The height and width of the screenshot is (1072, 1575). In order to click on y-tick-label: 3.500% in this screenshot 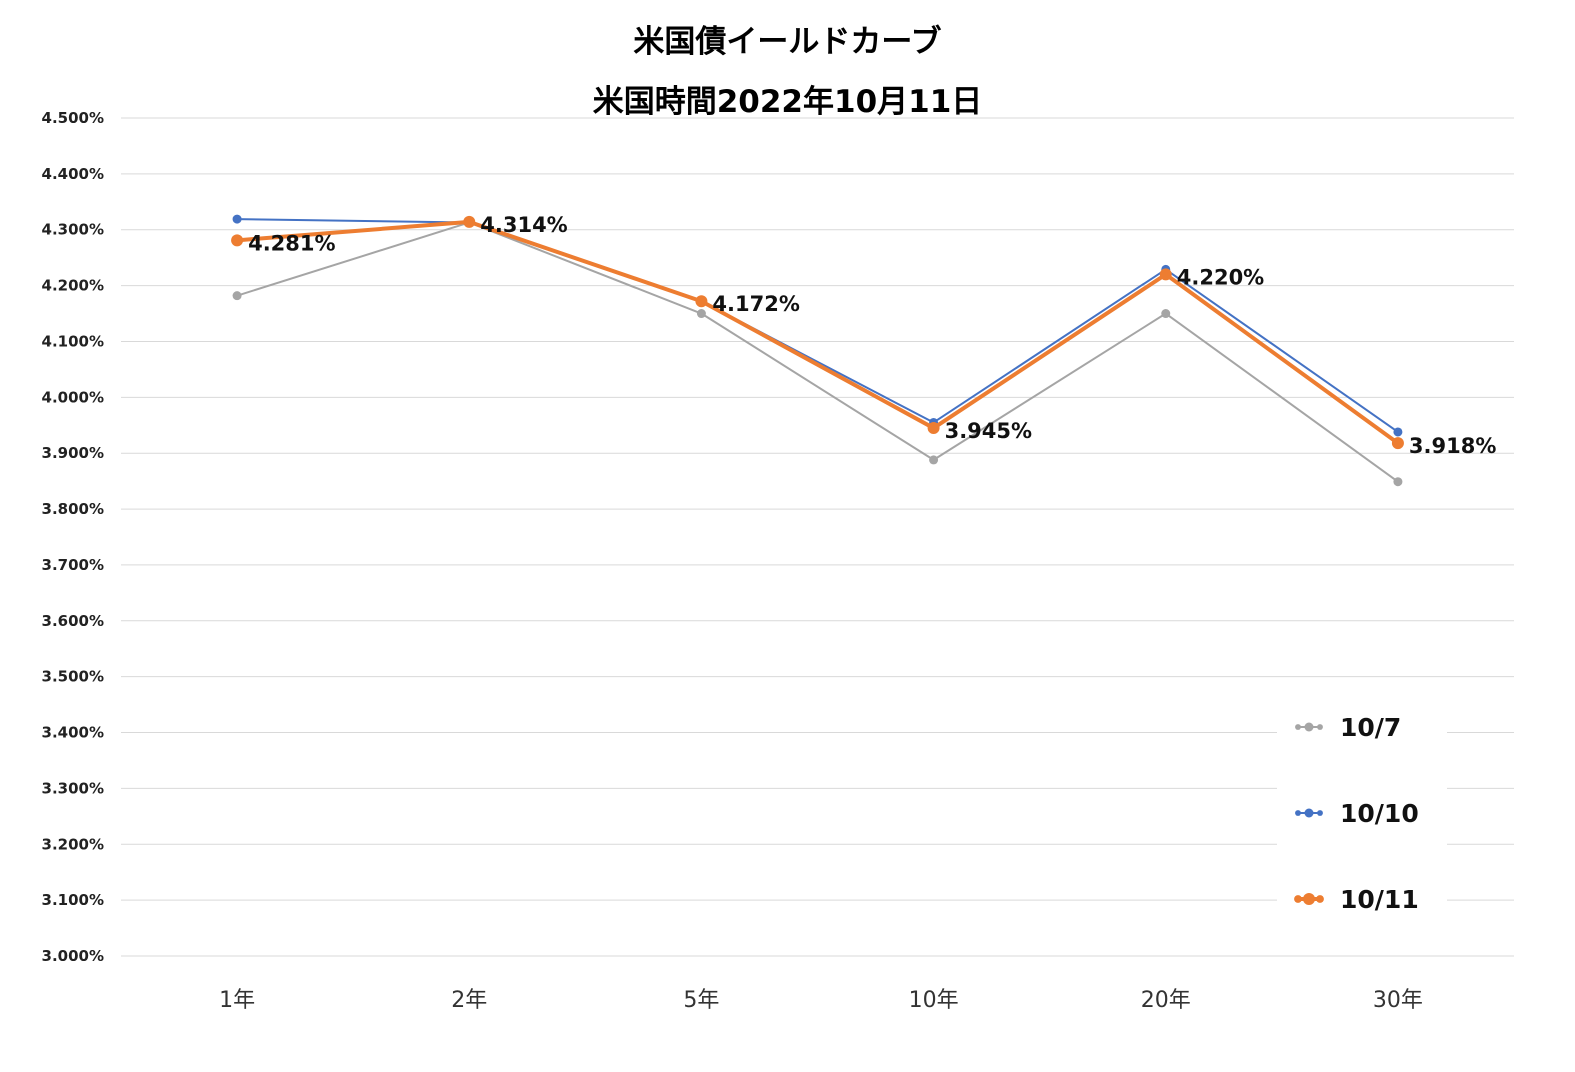, I will do `click(73, 677)`.